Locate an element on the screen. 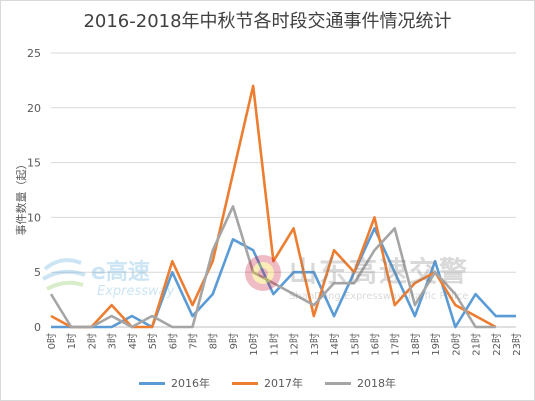 The width and height of the screenshot is (535, 401). legend-label: 2017年 is located at coordinates (283, 383).